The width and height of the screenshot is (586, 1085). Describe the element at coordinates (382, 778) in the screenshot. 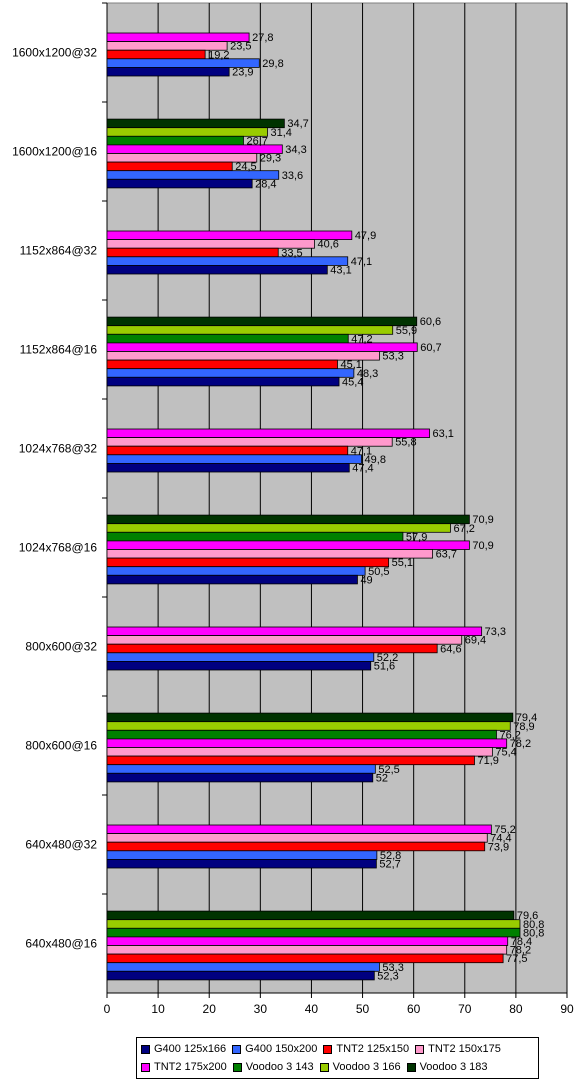

I see `data-label: 52` at that location.